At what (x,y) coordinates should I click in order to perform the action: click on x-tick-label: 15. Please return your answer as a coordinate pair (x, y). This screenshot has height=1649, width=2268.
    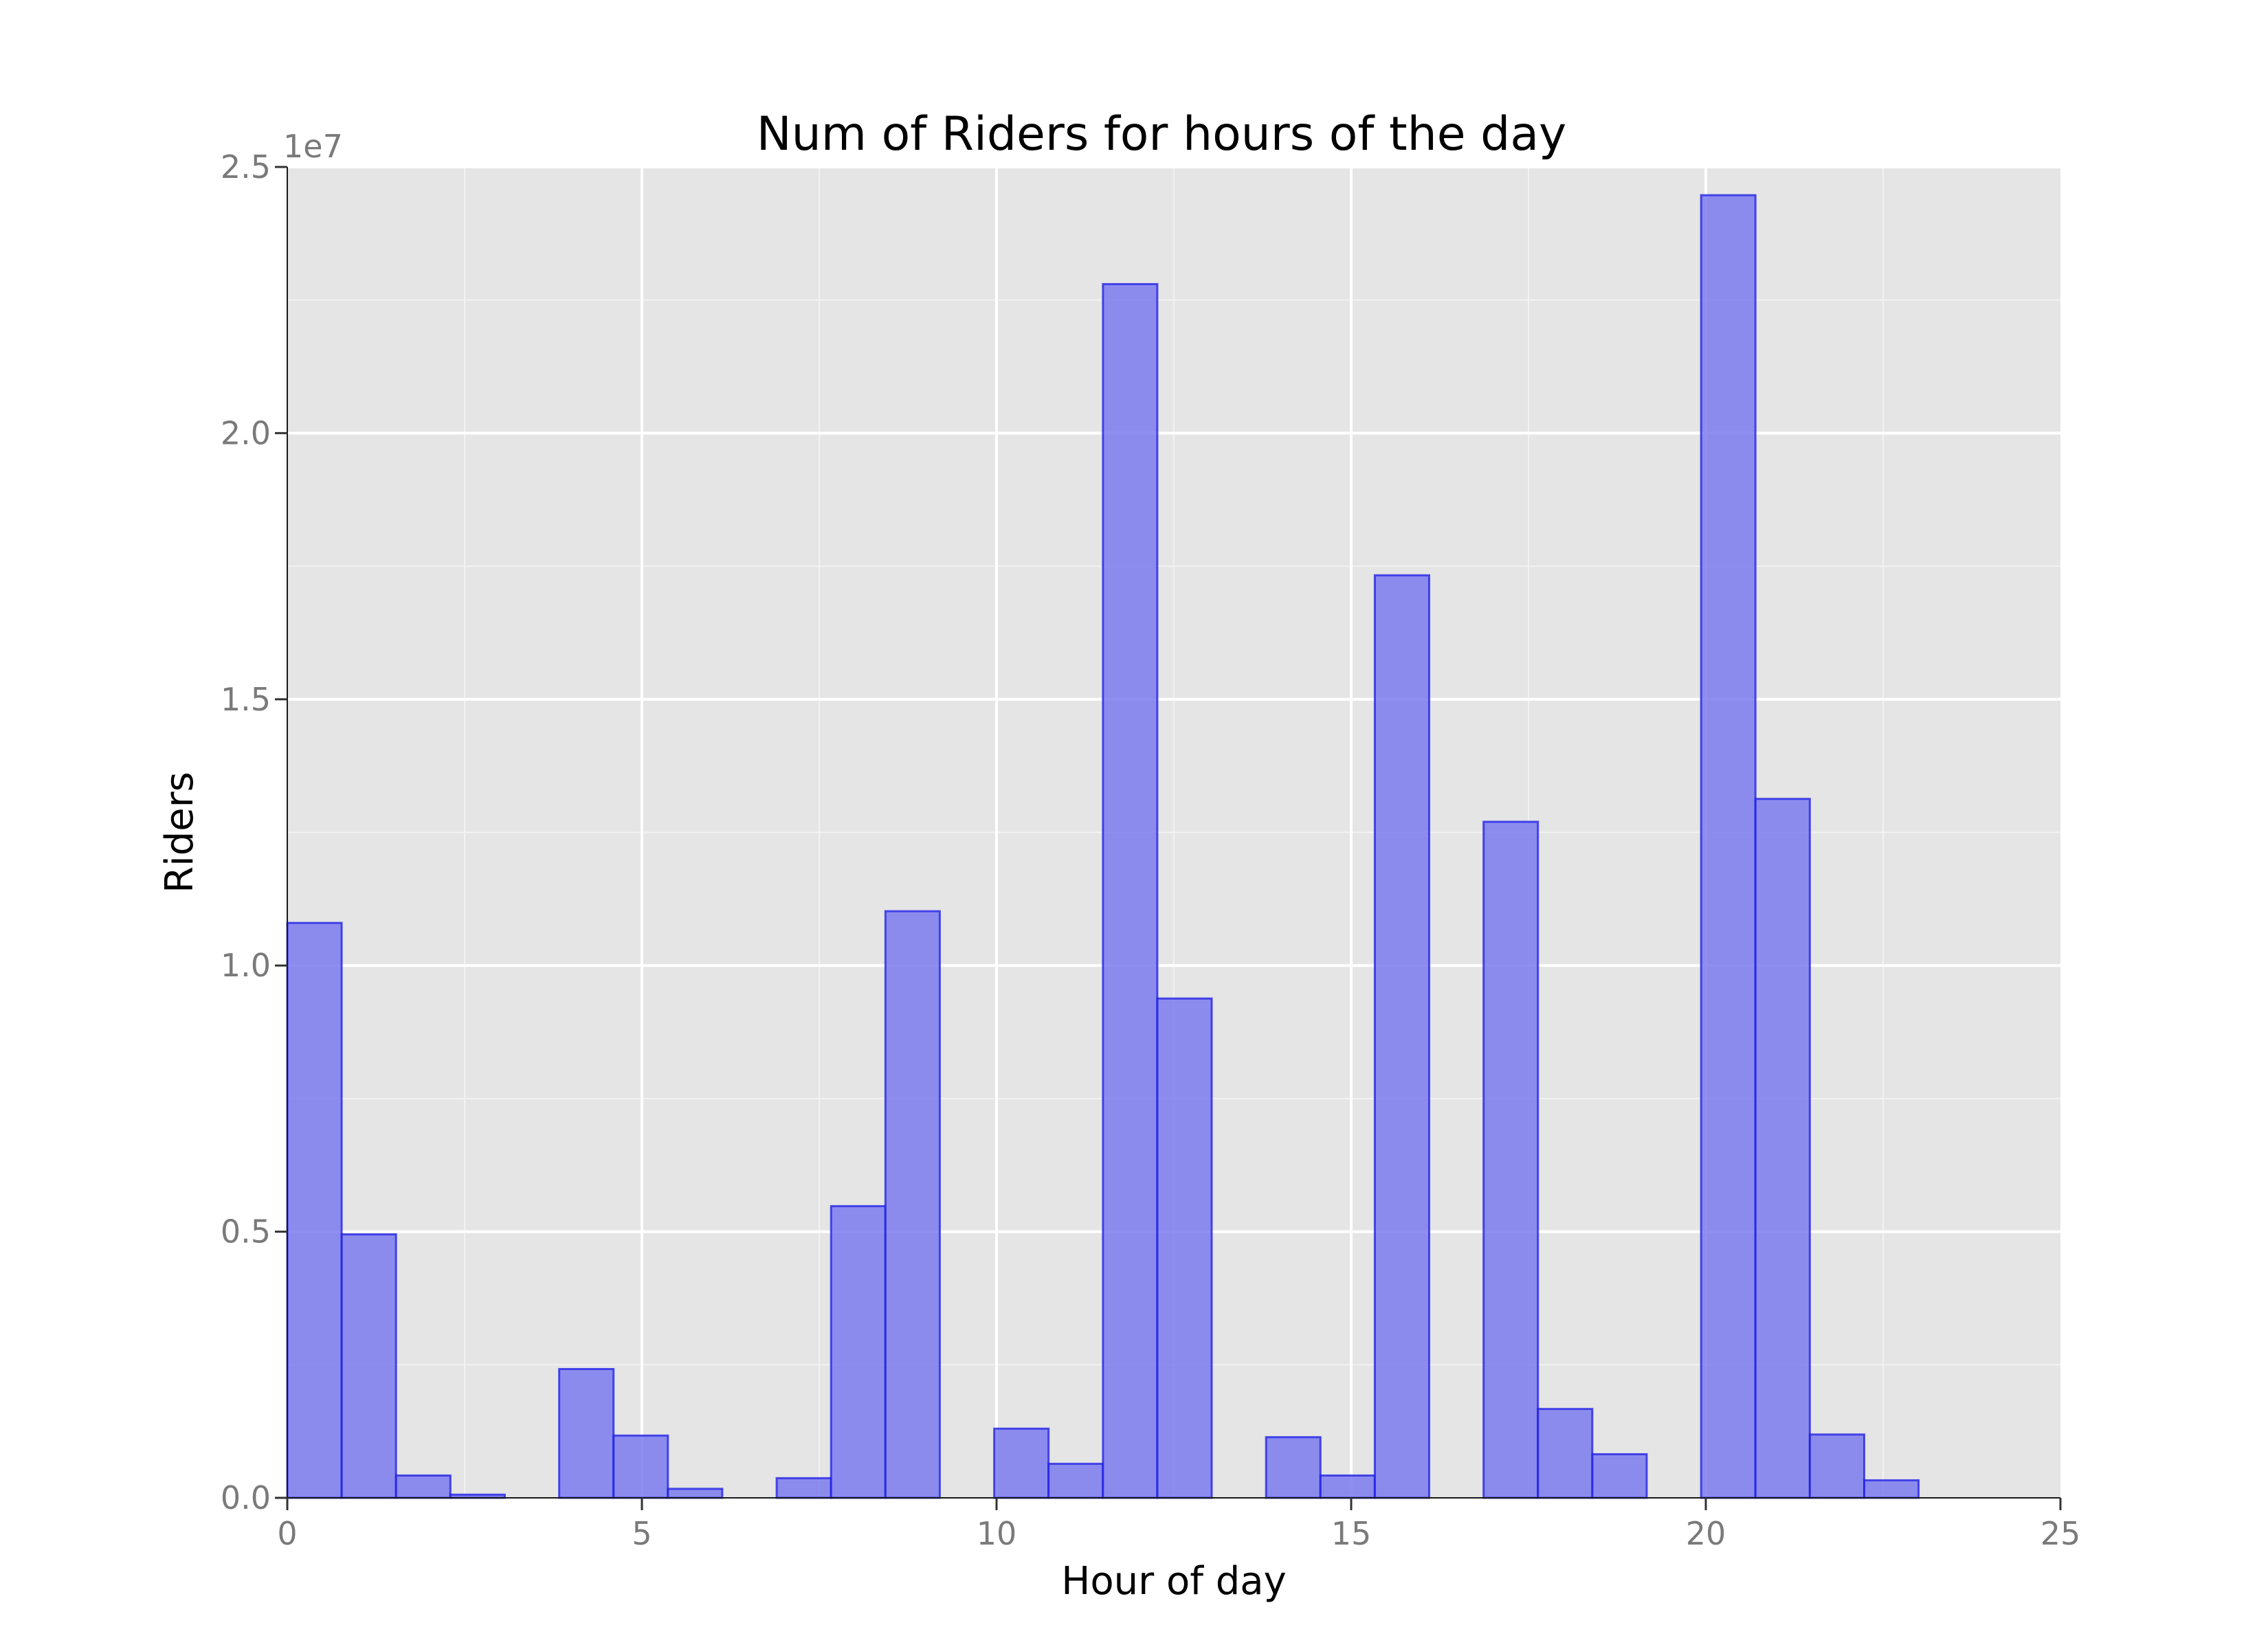
    Looking at the image, I should click on (1351, 1533).